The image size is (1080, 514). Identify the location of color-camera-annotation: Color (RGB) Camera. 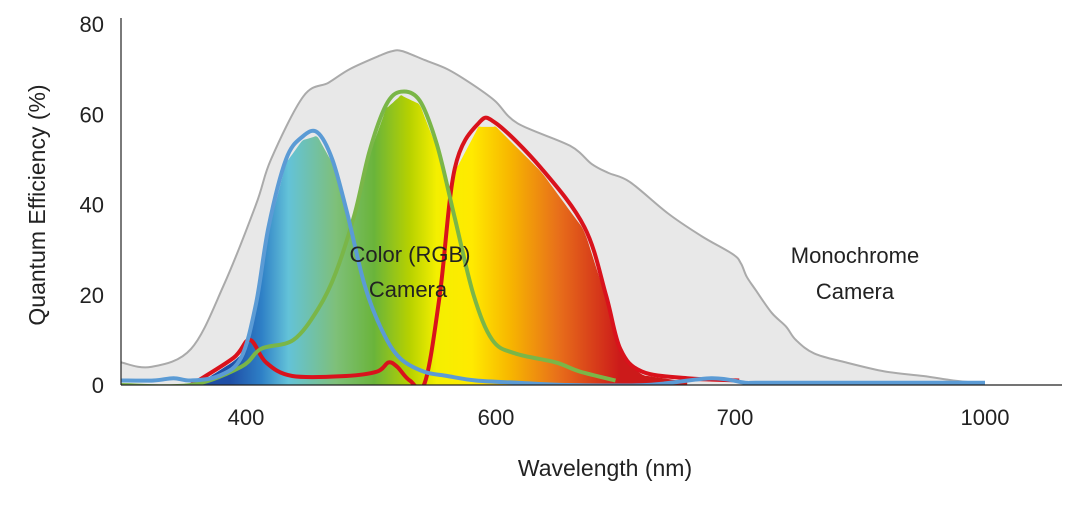
(409, 272).